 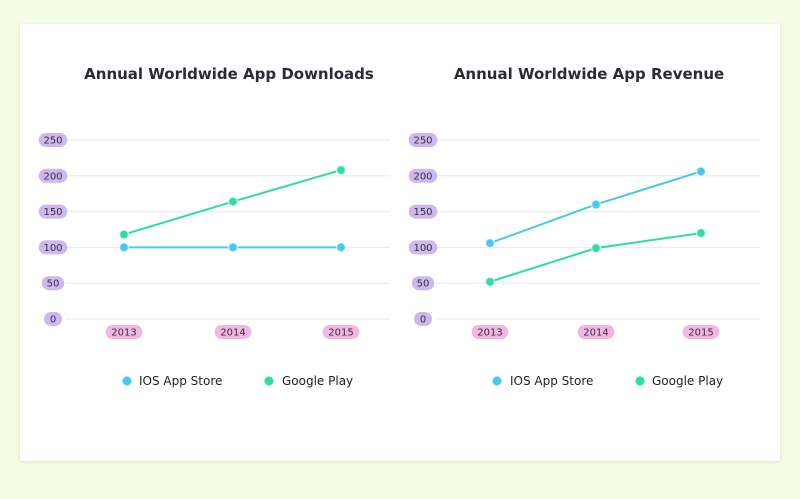 What do you see at coordinates (595, 257) in the screenshot?
I see `series-line-google-play` at bounding box center [595, 257].